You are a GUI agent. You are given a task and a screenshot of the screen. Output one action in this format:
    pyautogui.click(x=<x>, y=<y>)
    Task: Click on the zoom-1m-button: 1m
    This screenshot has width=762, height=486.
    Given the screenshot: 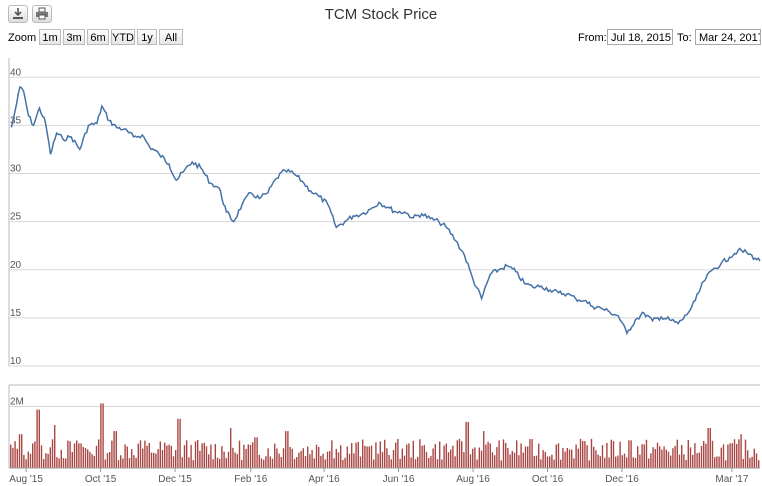 What is the action you would take?
    pyautogui.click(x=50, y=37)
    